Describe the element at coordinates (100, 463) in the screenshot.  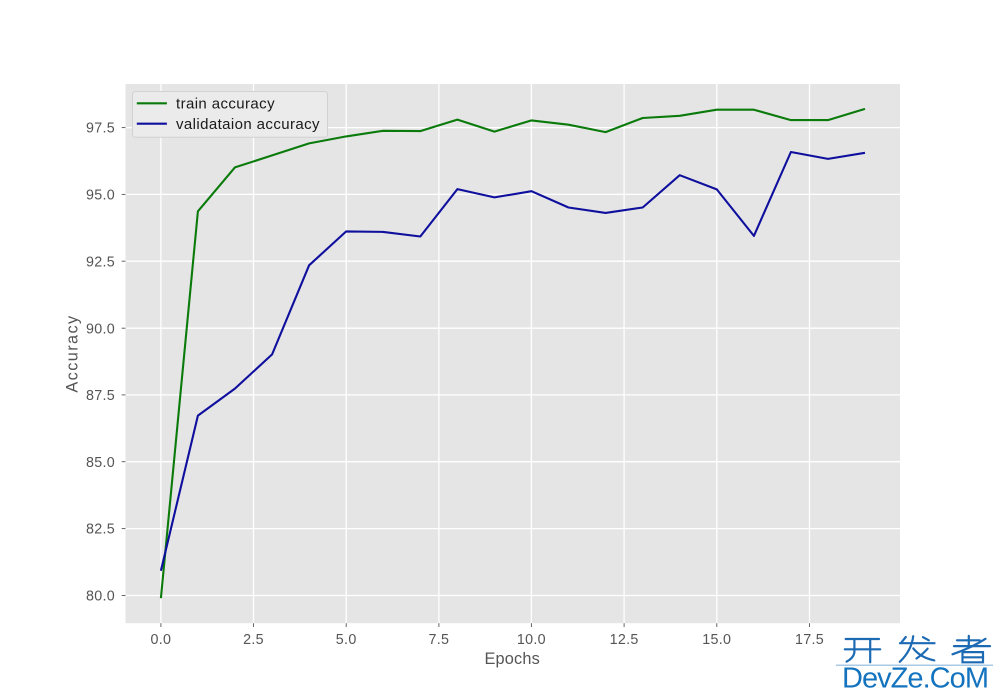
I see `svg-text: 85.0` at that location.